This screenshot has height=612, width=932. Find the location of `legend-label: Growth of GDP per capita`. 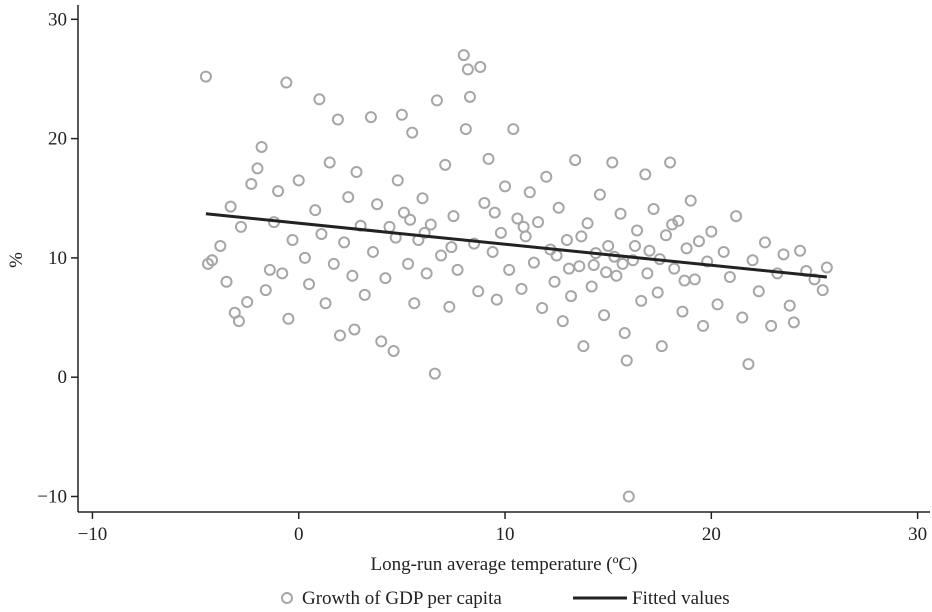

legend-label: Growth of GDP per capita is located at coordinates (402, 598).